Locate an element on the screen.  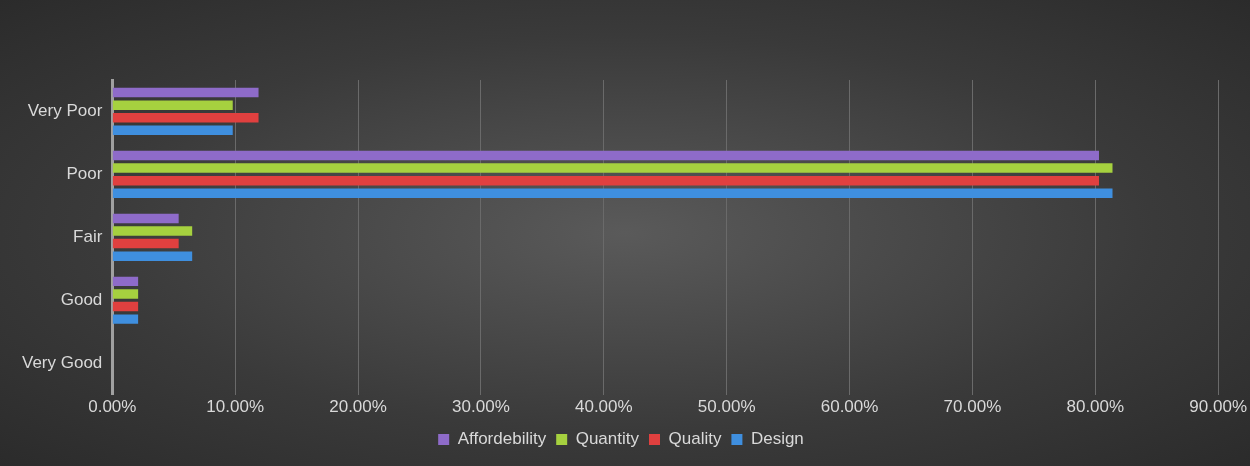
x-tick-label: 10.00% is located at coordinates (235, 407).